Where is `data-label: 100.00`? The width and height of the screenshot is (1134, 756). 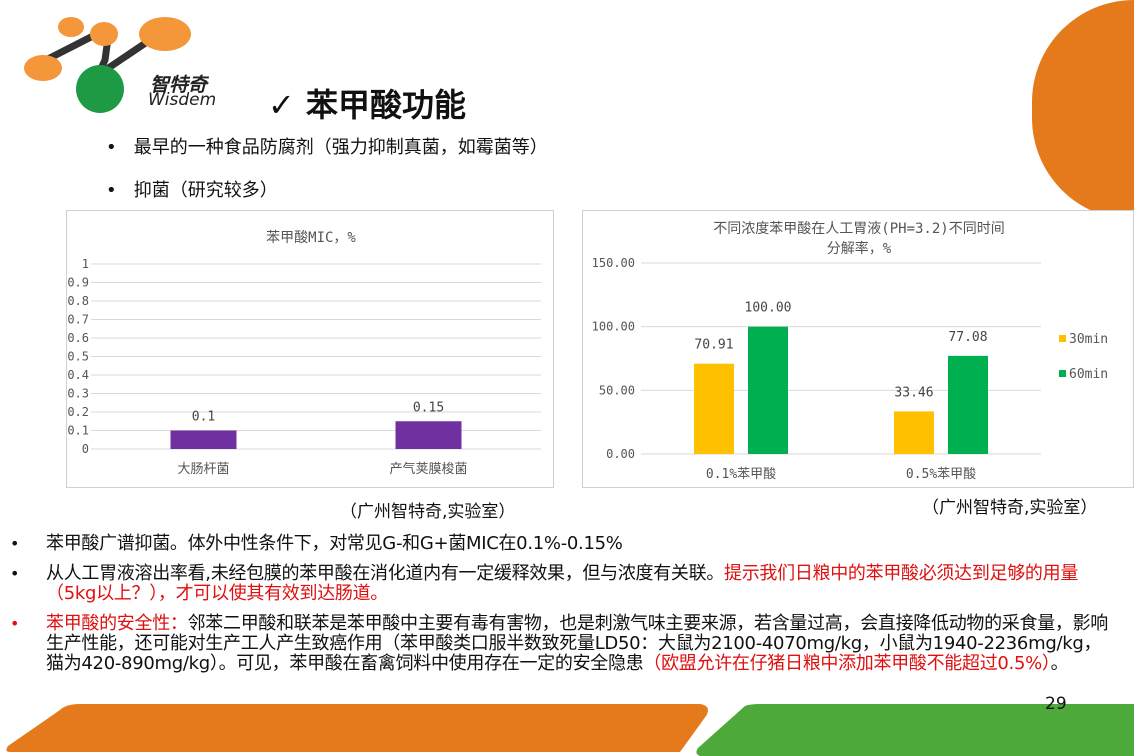 data-label: 100.00 is located at coordinates (768, 308).